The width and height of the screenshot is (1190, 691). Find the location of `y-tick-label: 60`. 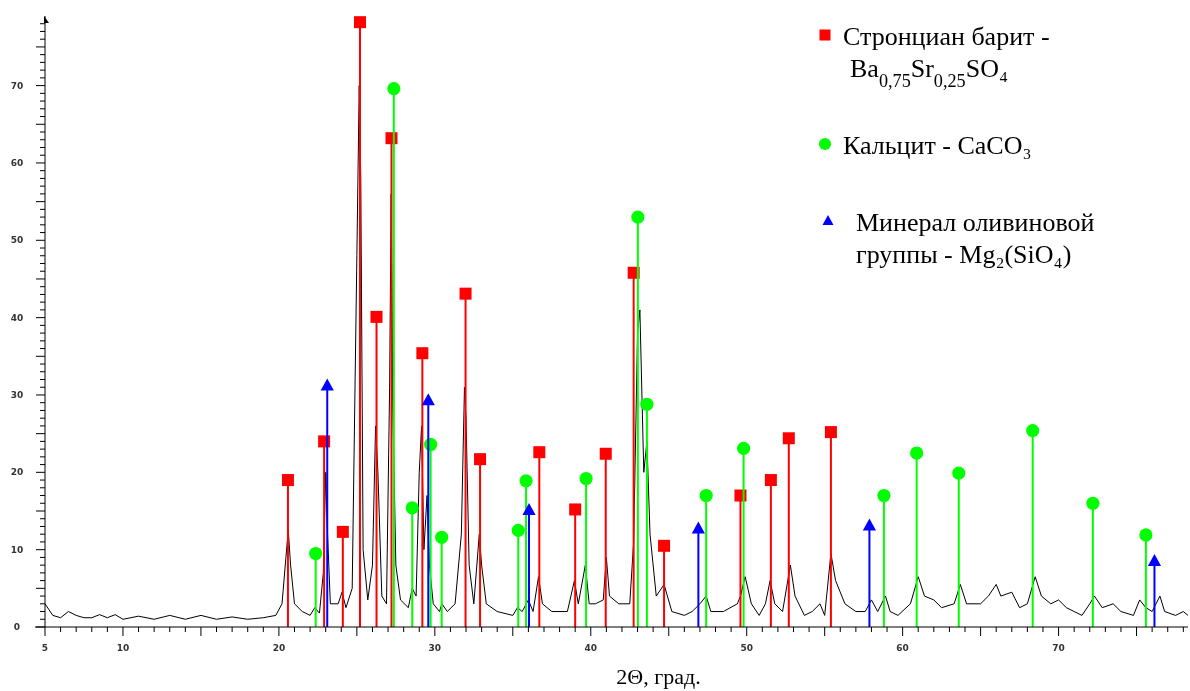

y-tick-label: 60 is located at coordinates (17, 162).